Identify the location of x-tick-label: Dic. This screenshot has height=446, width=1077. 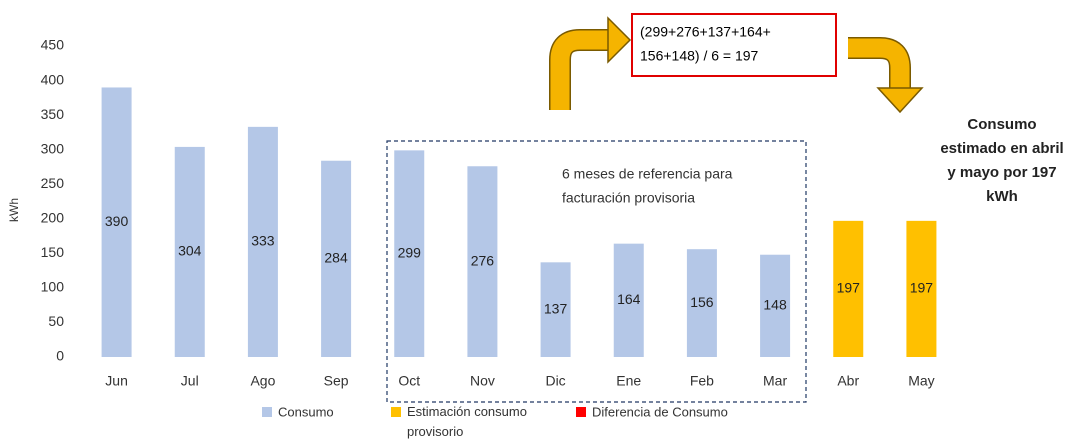
(555, 381).